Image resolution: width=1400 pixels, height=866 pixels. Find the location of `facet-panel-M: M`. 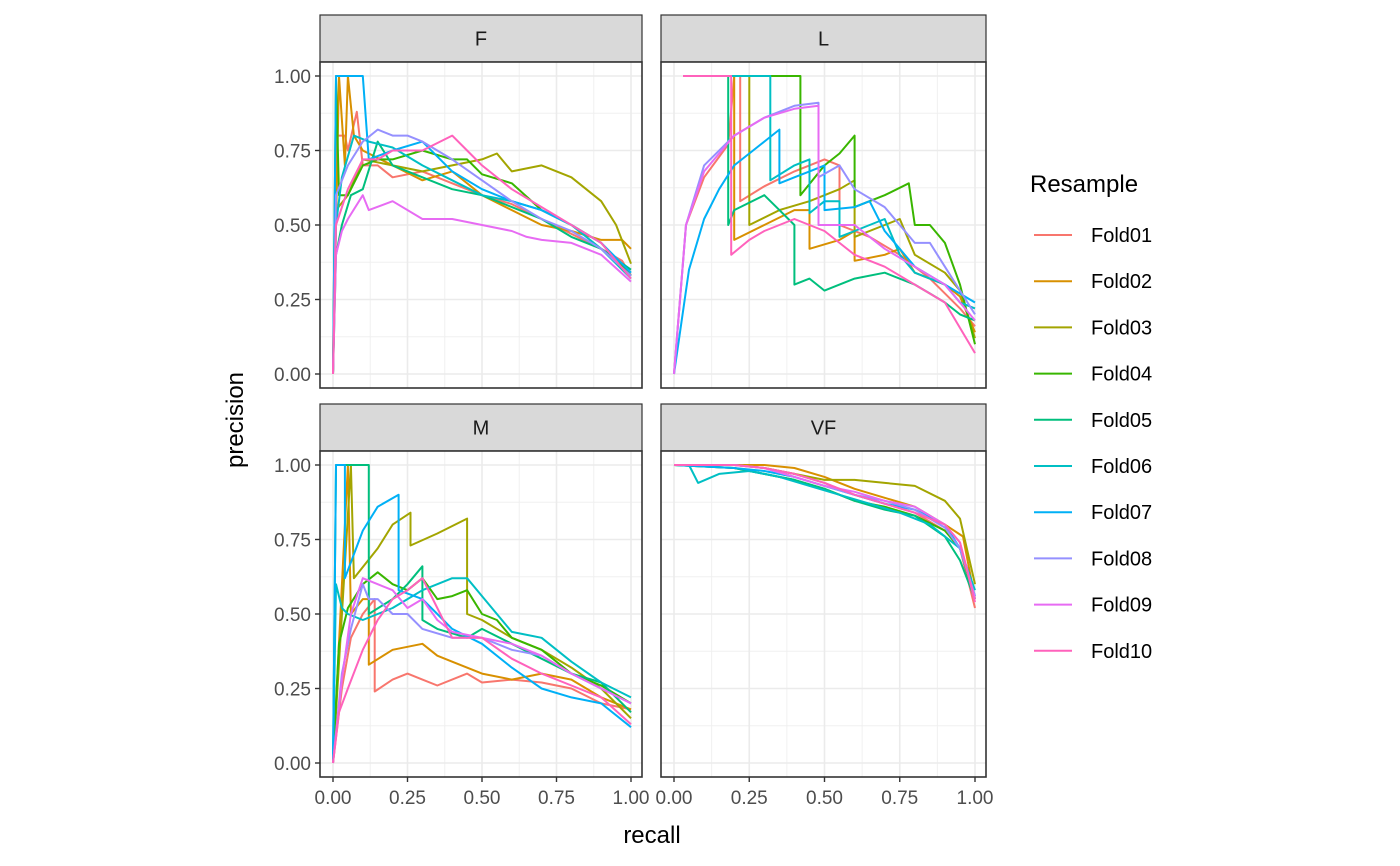

facet-panel-M: M is located at coordinates (481, 590).